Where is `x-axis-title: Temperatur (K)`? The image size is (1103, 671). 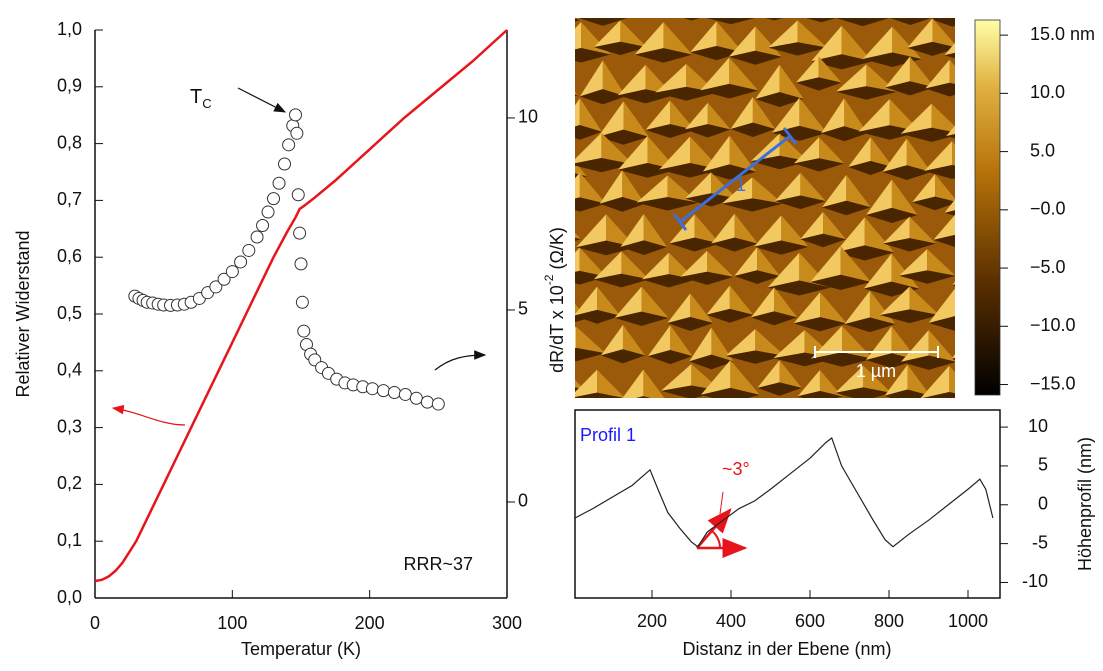
x-axis-title: Temperatur (K) is located at coordinates (301, 649).